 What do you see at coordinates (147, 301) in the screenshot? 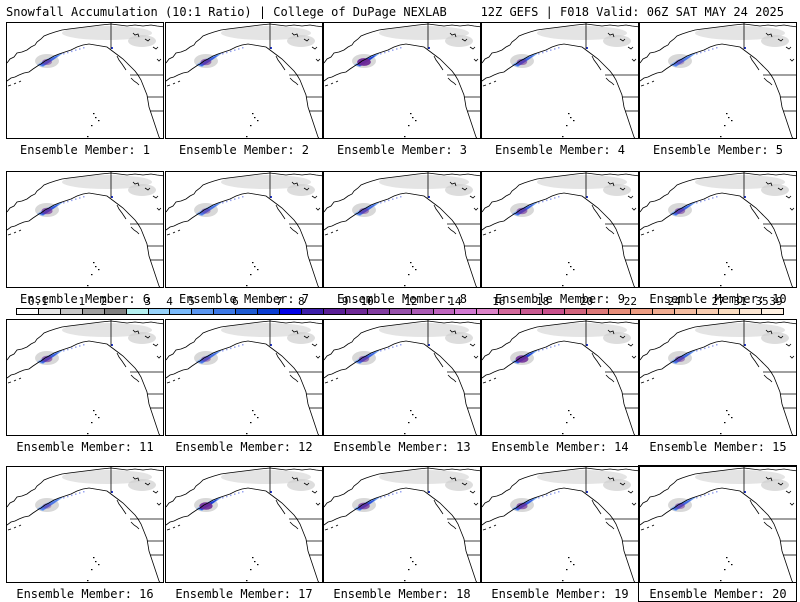
I see `colorbar-tick-label: 3` at bounding box center [147, 301].